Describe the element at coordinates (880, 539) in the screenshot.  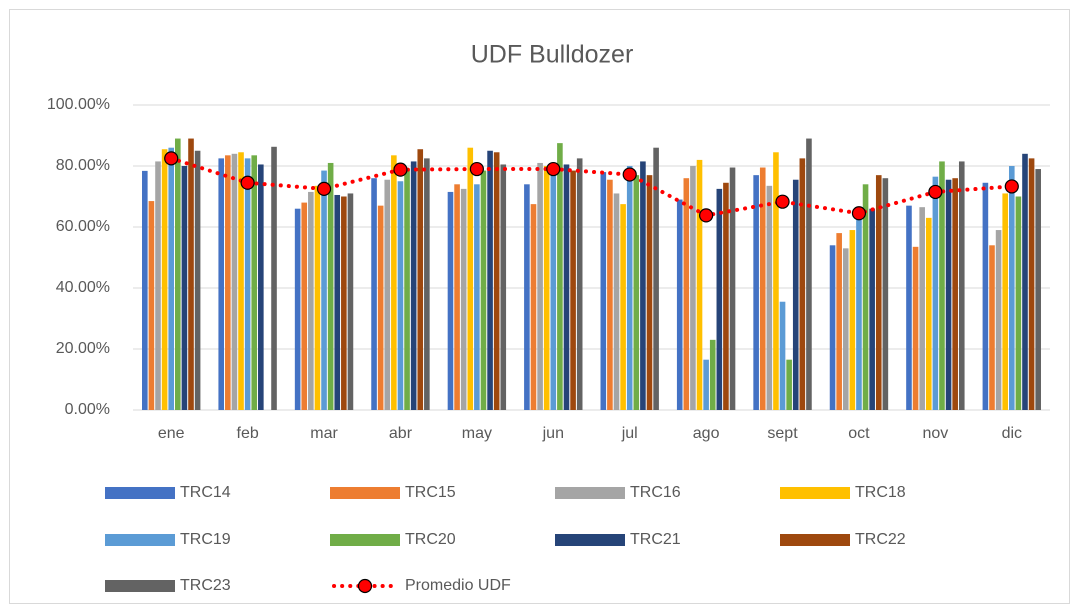
I see `legend-label: TRC22` at that location.